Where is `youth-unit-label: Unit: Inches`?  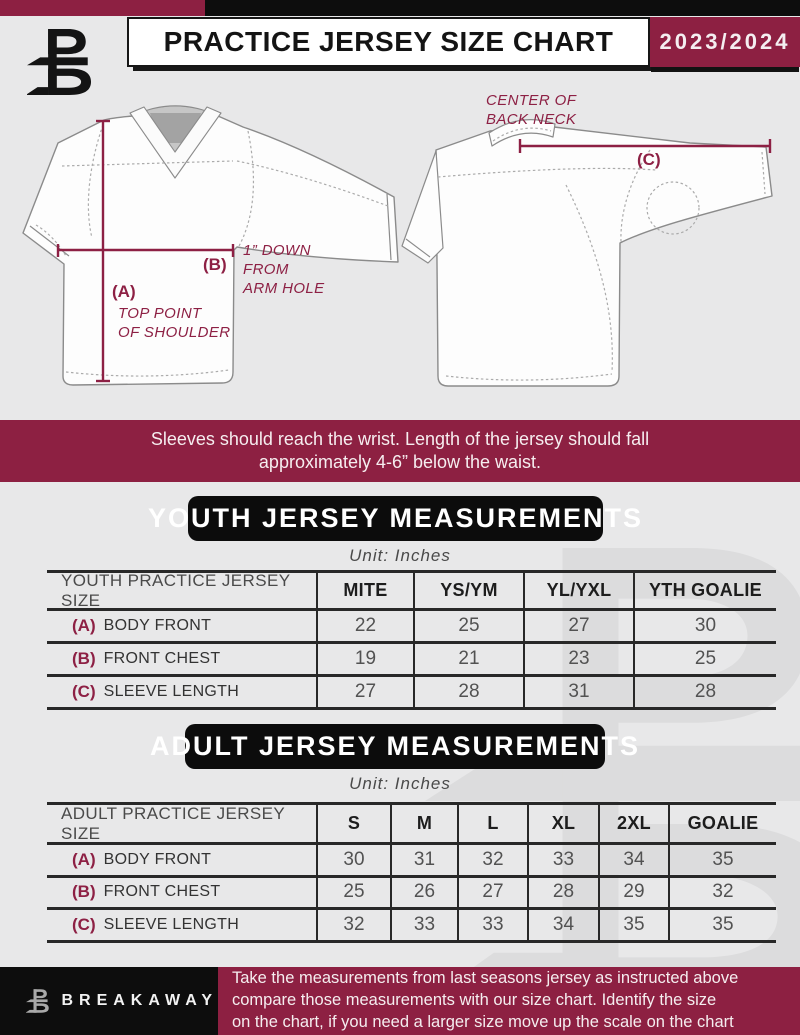
youth-unit-label: Unit: Inches is located at coordinates (400, 555).